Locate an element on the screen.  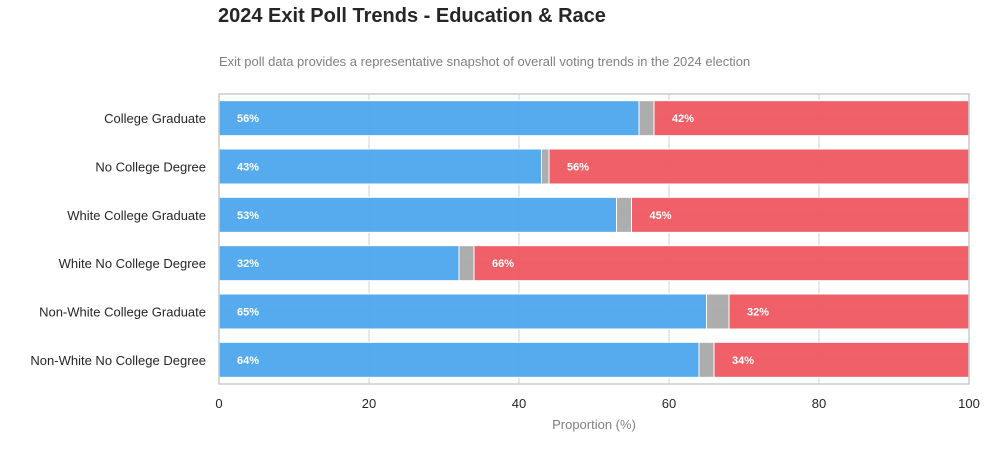
x-tick-label-0: 0 is located at coordinates (218, 403).